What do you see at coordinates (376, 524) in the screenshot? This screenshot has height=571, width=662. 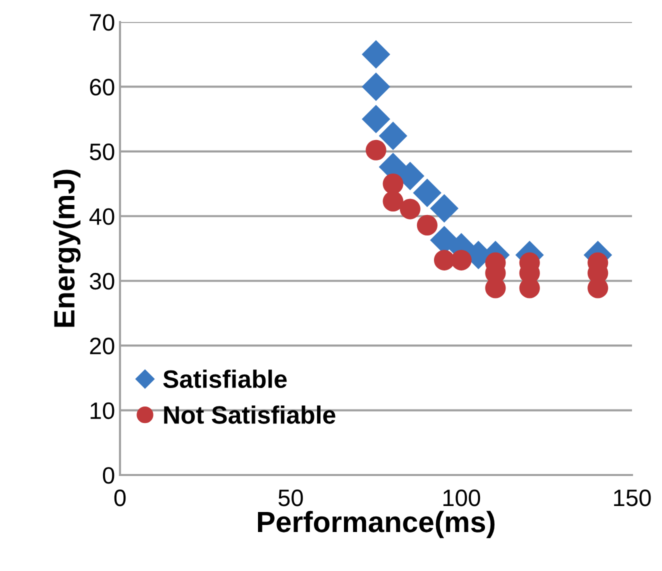 I see `x-axis-title: Performance(ms)` at bounding box center [376, 524].